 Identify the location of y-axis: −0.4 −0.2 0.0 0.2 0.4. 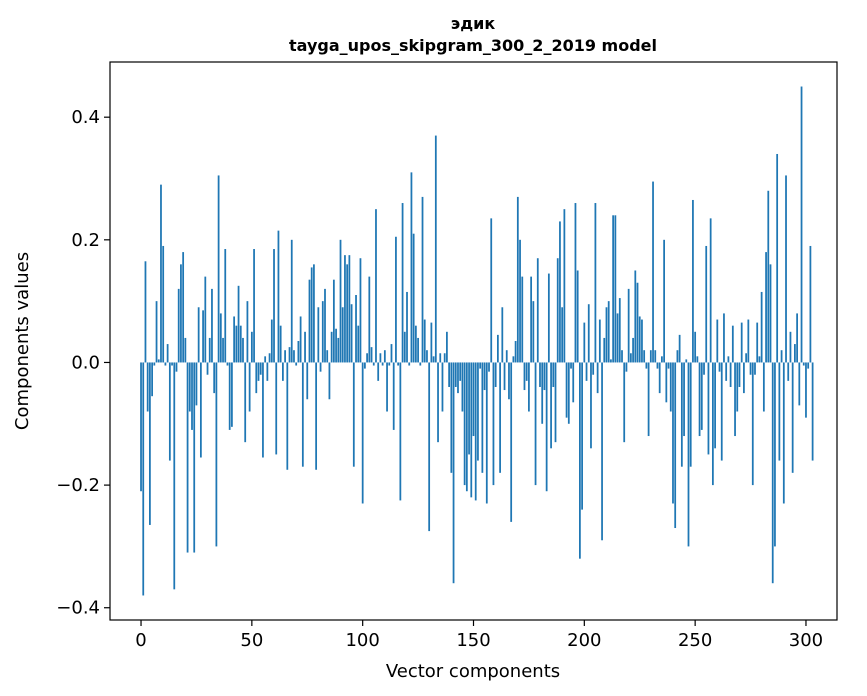
(83, 363).